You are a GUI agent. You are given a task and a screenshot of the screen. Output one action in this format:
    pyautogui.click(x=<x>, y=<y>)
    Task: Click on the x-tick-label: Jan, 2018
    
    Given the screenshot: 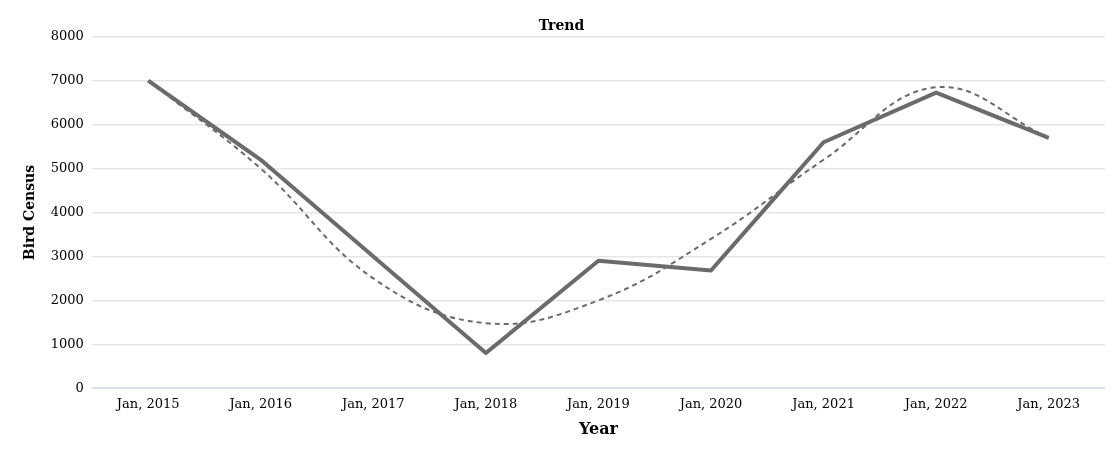 What is the action you would take?
    pyautogui.click(x=485, y=404)
    